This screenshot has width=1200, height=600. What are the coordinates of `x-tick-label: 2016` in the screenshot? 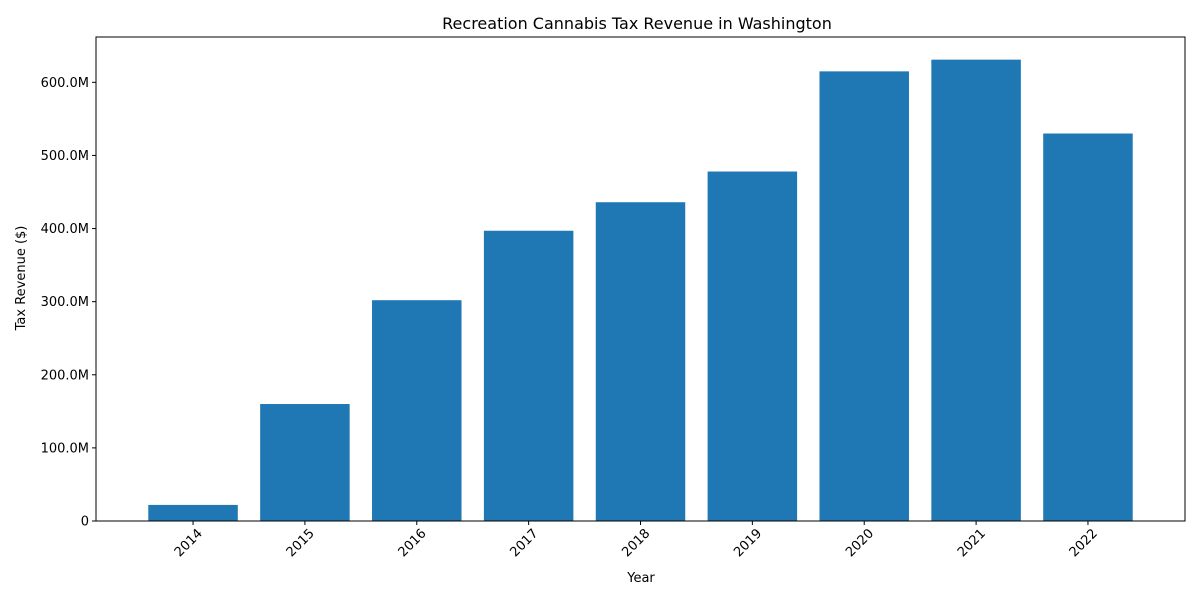 It's located at (413, 543).